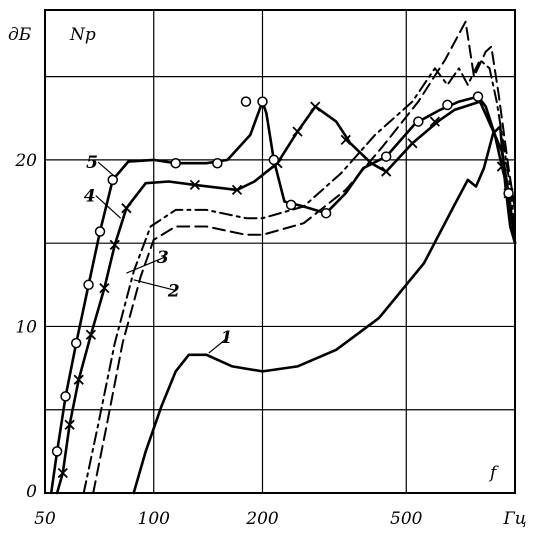  Describe the element at coordinates (82, 35) in the screenshot. I see `y-axis-symbol: Np` at that location.